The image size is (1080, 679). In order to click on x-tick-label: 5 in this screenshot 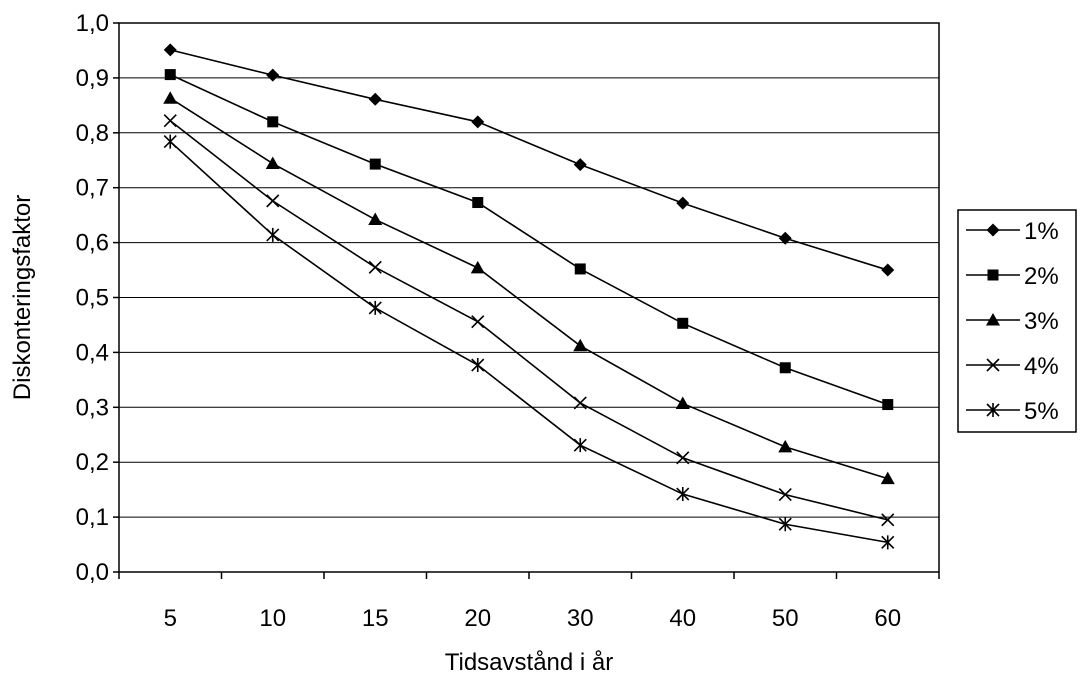, I will do `click(170, 618)`.